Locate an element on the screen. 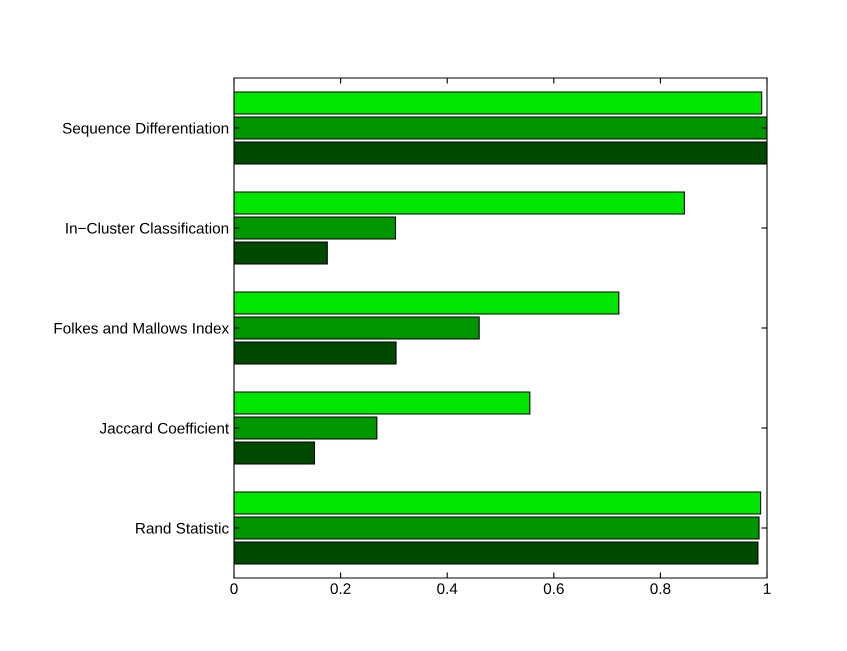 Image resolution: width=847 pixels, height=651 pixels. x-tick-label: 0 is located at coordinates (234, 588).